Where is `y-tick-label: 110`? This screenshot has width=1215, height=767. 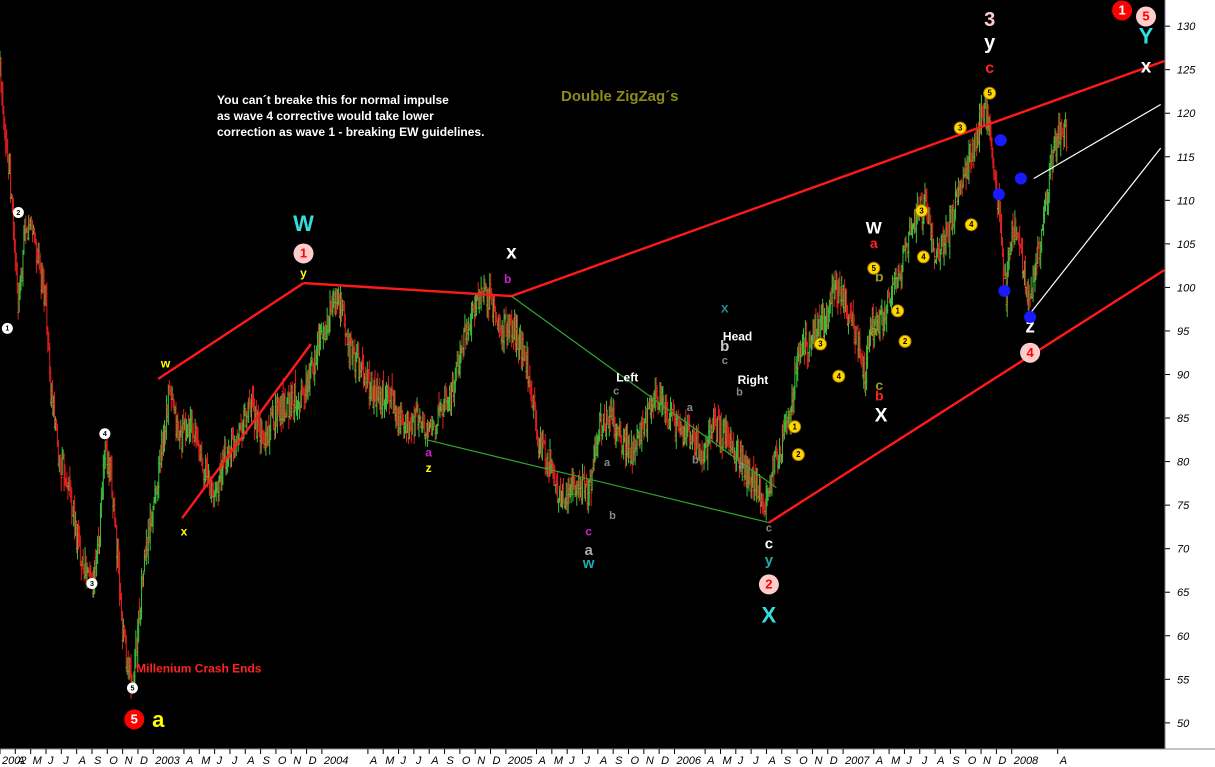 y-tick-label: 110 is located at coordinates (1186, 201).